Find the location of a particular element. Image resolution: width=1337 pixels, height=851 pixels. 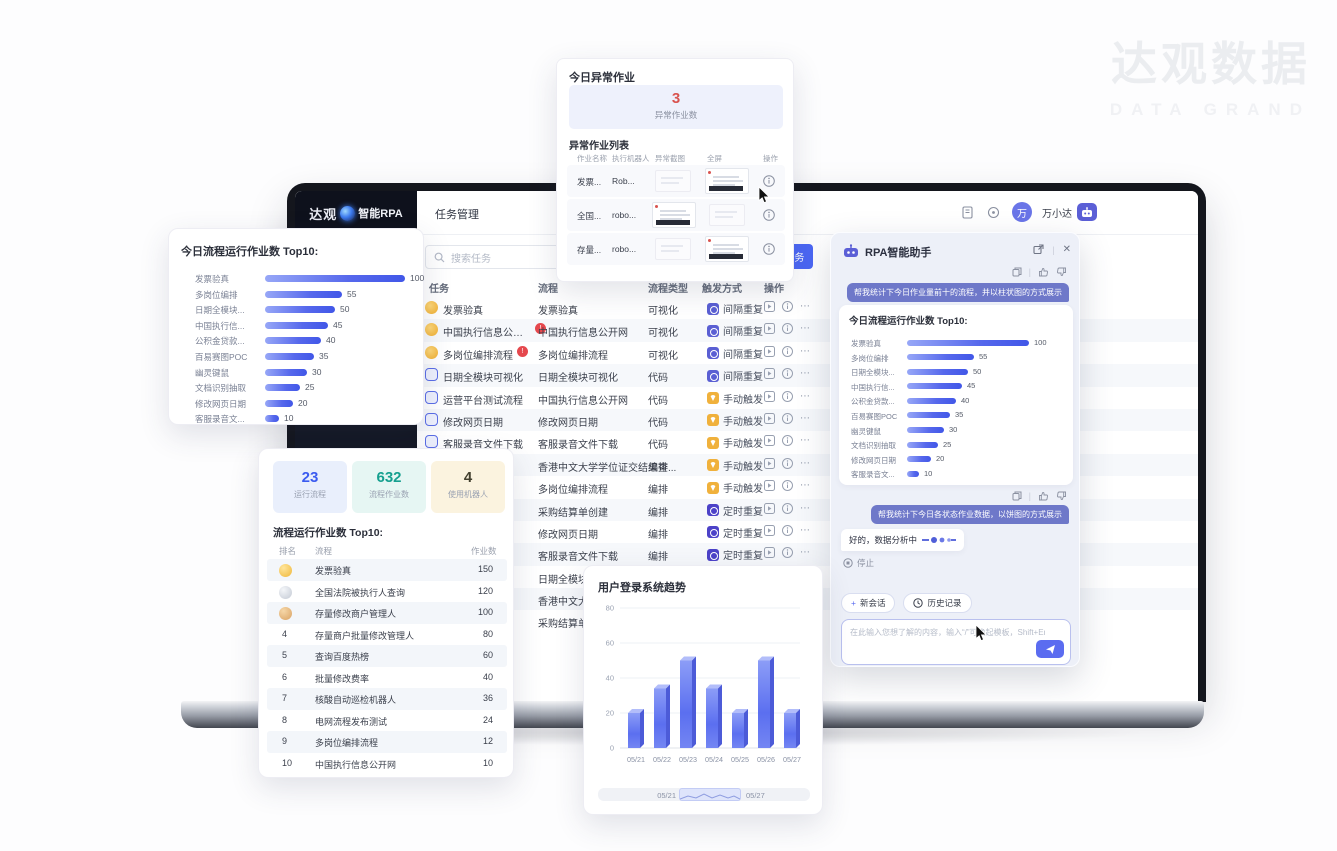

table-row: 修改网页日期 修改网页日期 代码 手动触发 ⋯ is located at coordinates (807, 420).